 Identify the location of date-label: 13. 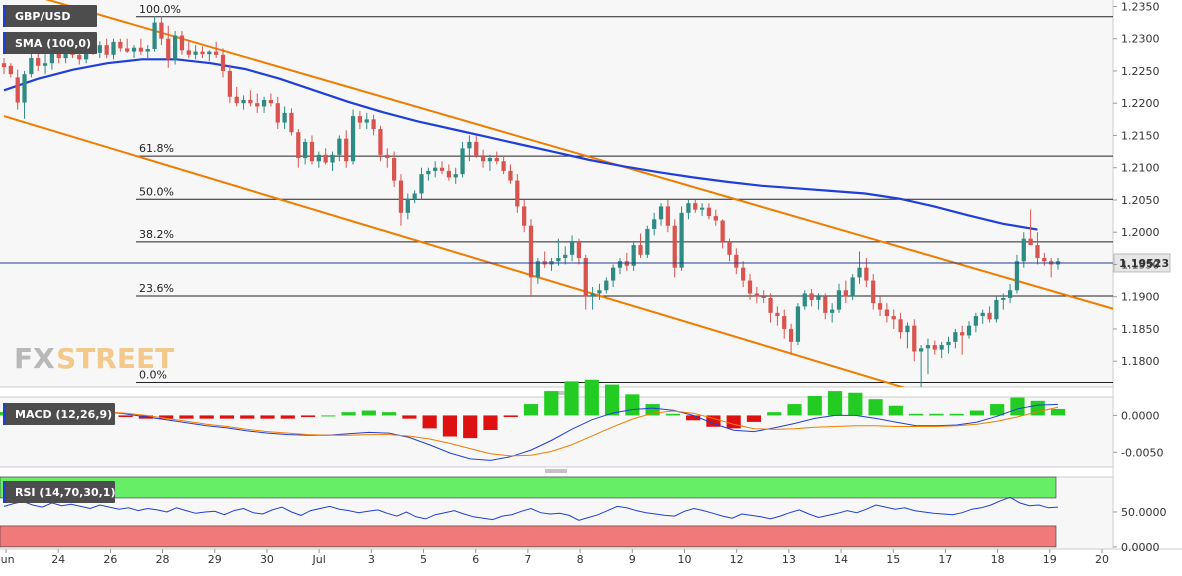
(789, 559).